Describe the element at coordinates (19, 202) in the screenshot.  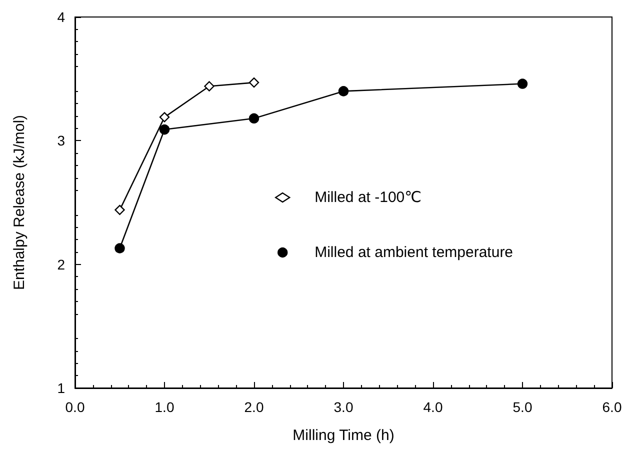
I see `y-axis-title: Enthalpy Release (kJ/mol)` at that location.